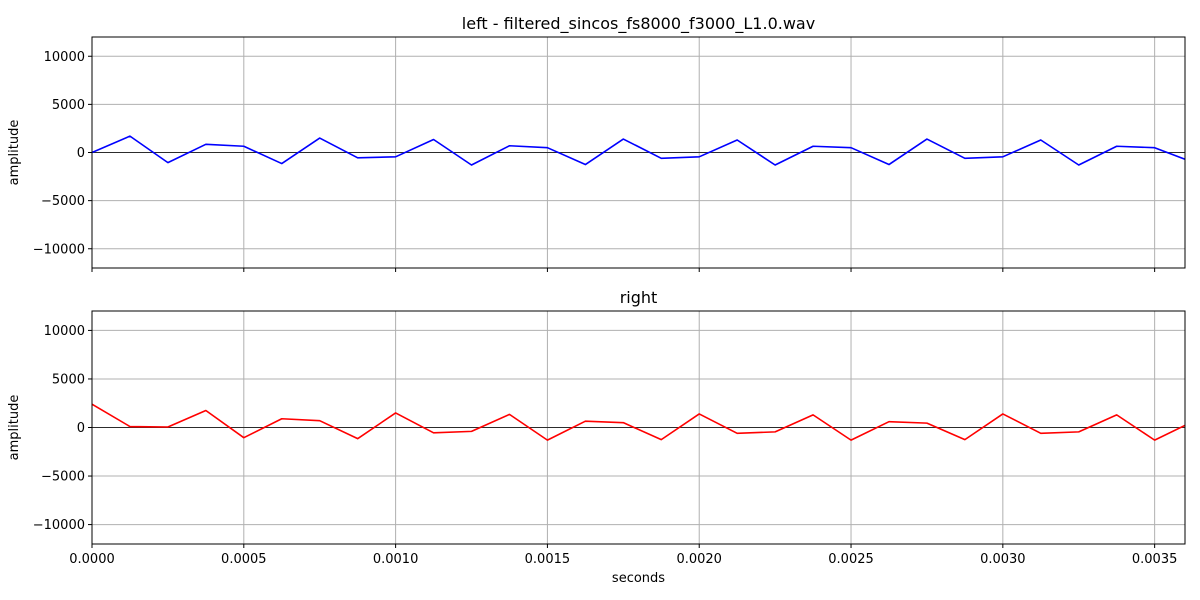  What do you see at coordinates (92, 559) in the screenshot?
I see `x-tick-label: 0.0000` at bounding box center [92, 559].